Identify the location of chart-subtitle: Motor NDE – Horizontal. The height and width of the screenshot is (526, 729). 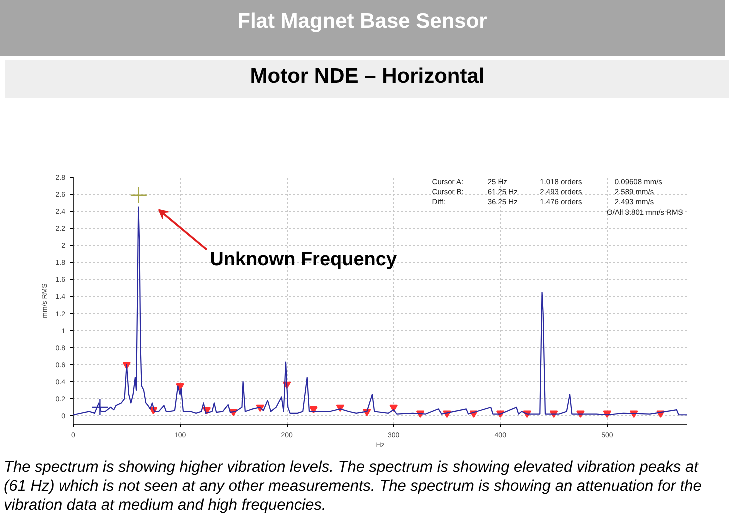
(367, 77).